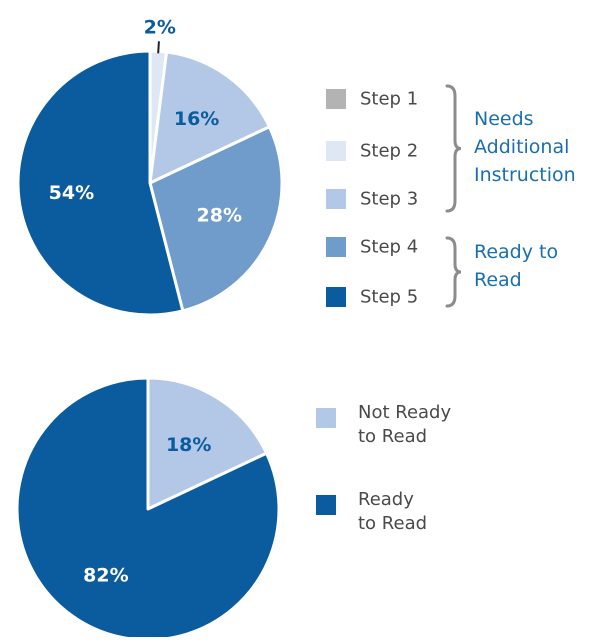 The height and width of the screenshot is (642, 600). I want to click on data-label-step-5: 54%, so click(71, 193).